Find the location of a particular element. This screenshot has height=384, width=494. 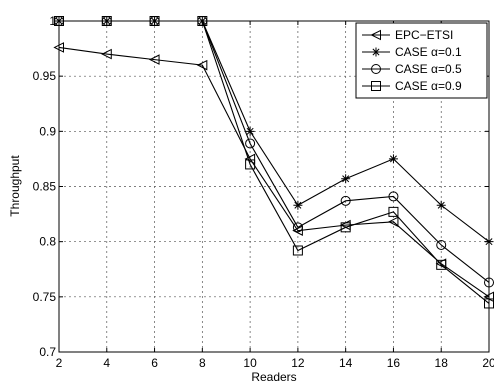

y-tick-label: 0.9 is located at coordinates (47, 131).